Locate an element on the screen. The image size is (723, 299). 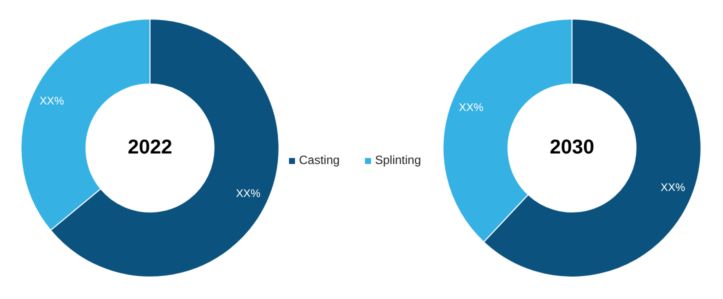
text: 2030 is located at coordinates (572, 147).